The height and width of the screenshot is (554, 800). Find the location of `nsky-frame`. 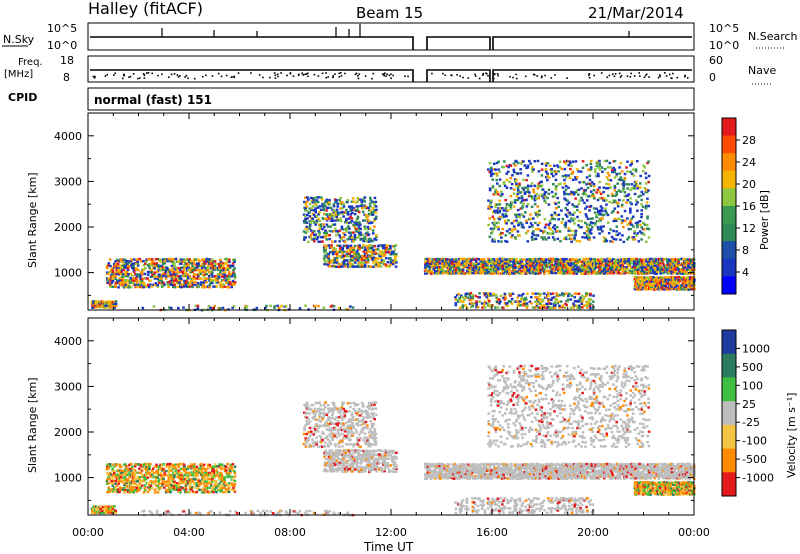

nsky-frame is located at coordinates (391, 36).